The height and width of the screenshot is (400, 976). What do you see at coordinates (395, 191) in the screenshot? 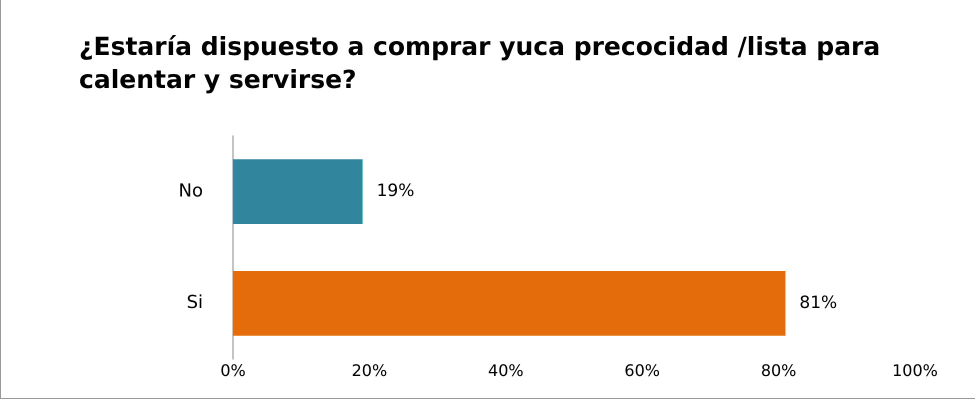
I see `data-label: 19%` at bounding box center [395, 191].